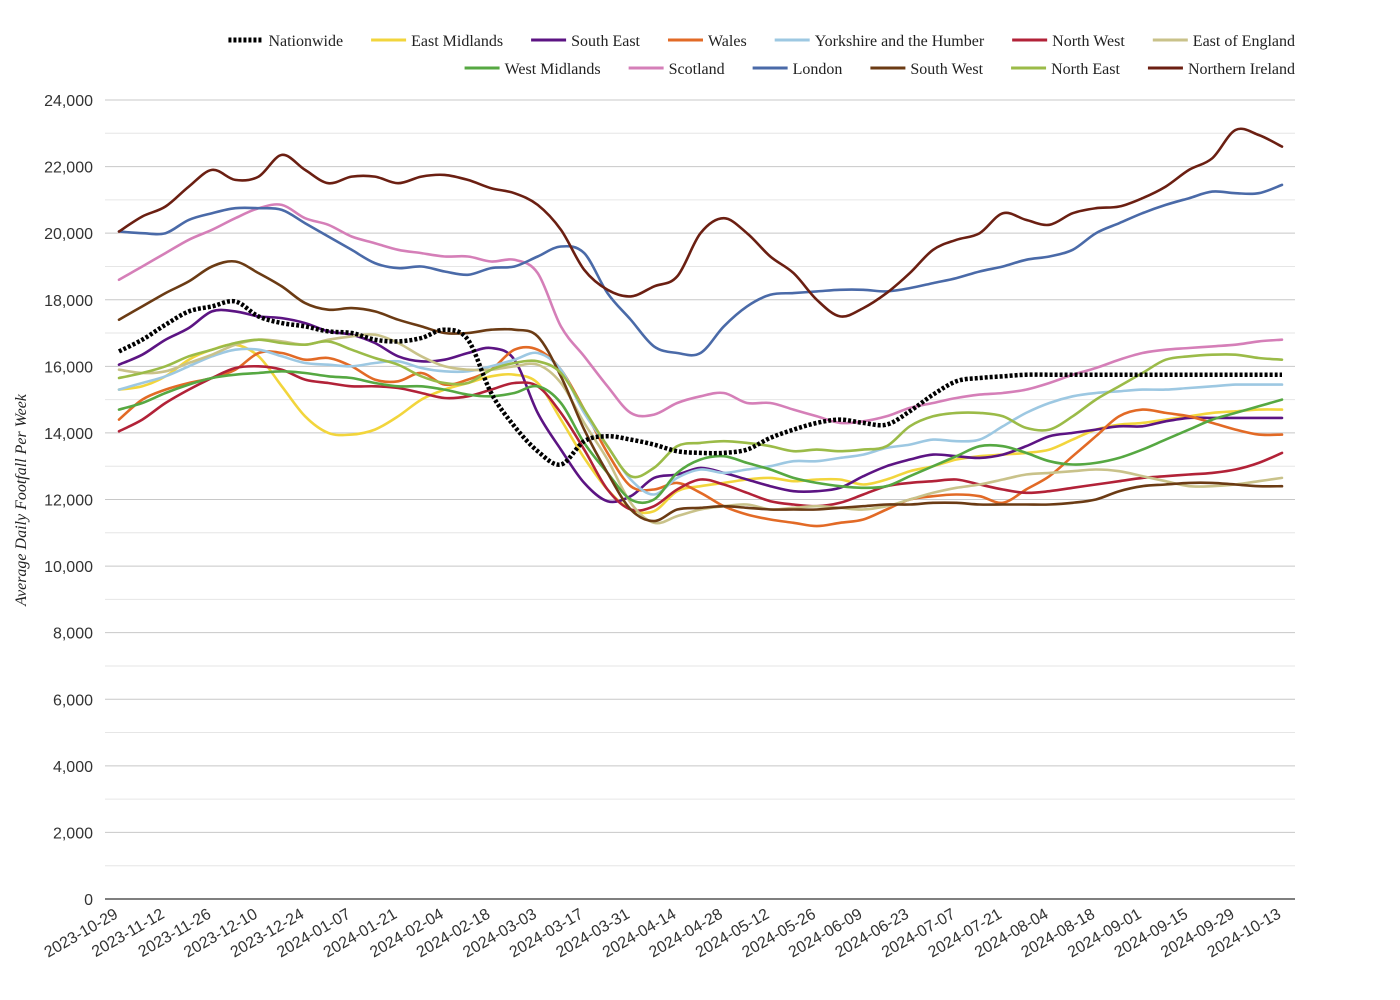 This screenshot has width=1400, height=1000. Describe the element at coordinates (68, 234) in the screenshot. I see `y-tick-label: 20,000` at that location.